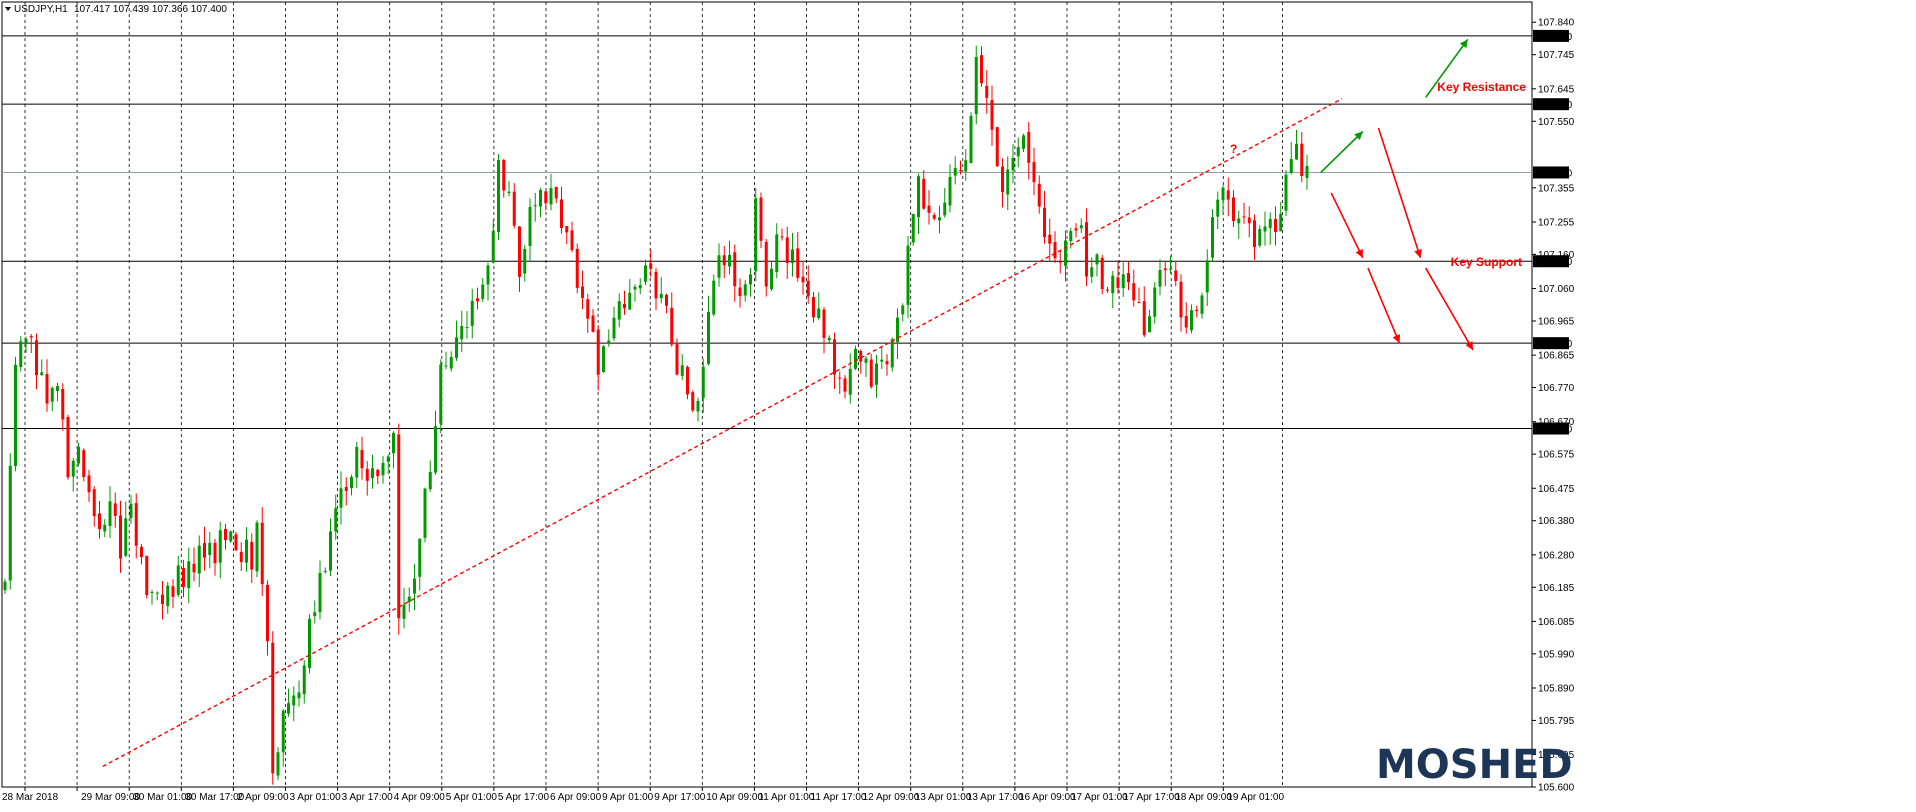  I want to click on x-tick-label: 17 Apr 17:00, so click(1151, 797).